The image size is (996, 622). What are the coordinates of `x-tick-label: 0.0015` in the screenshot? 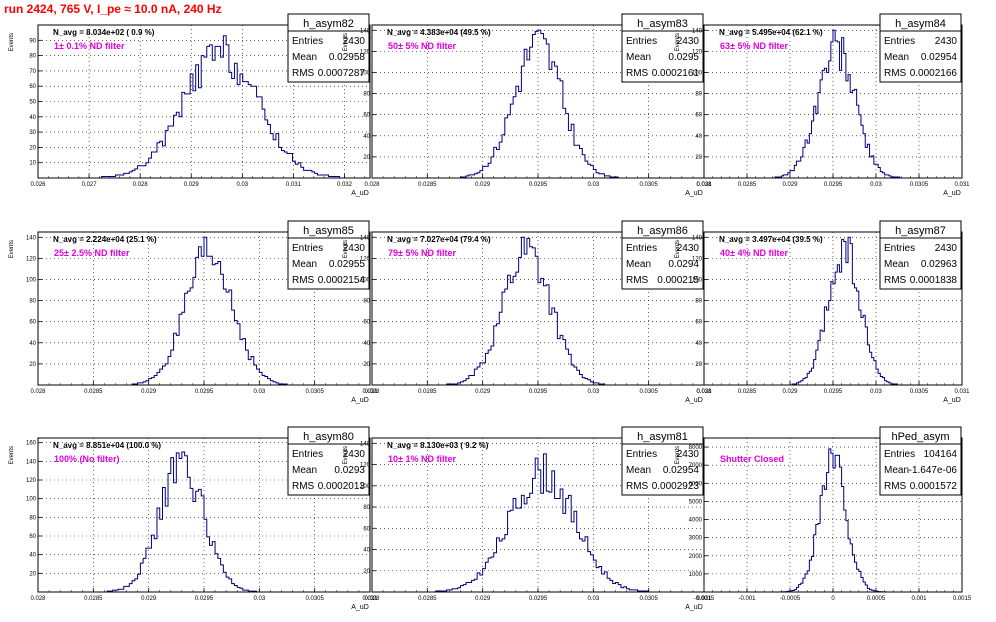 It's located at (962, 599).